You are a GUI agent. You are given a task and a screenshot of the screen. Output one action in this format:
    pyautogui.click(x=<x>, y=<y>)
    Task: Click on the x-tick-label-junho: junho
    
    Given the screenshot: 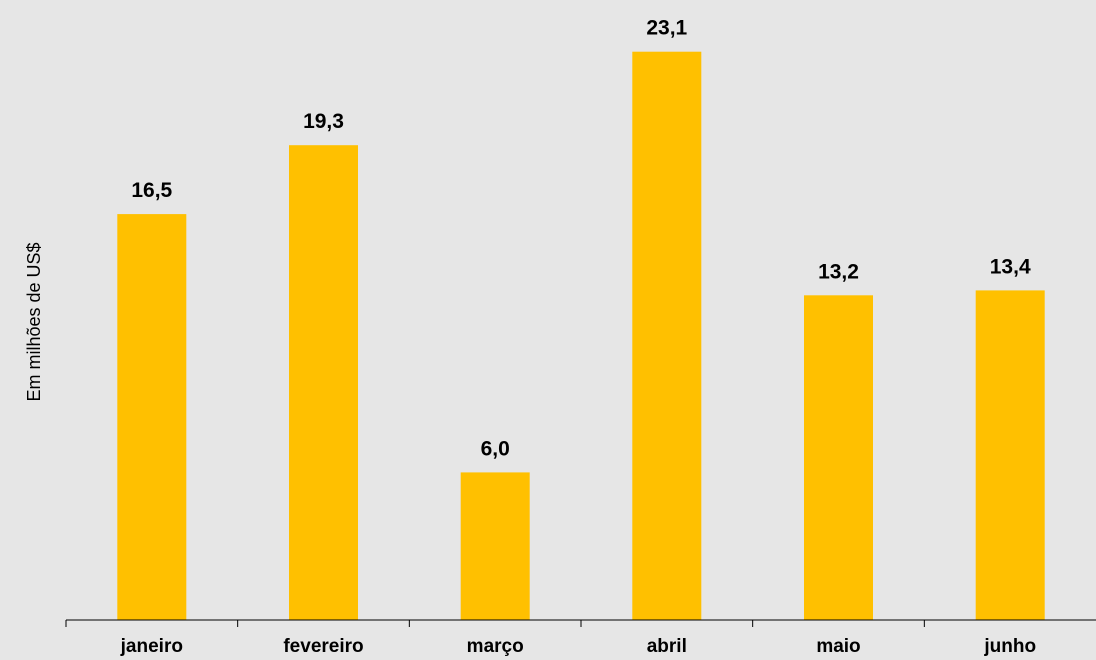 What is the action you would take?
    pyautogui.click(x=1009, y=646)
    